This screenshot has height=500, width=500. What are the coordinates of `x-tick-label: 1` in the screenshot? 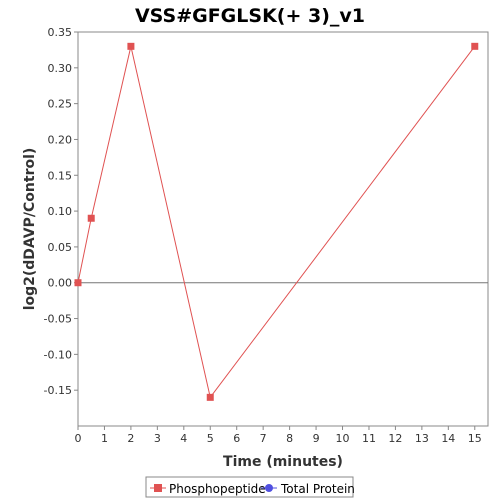 It's located at (104, 438).